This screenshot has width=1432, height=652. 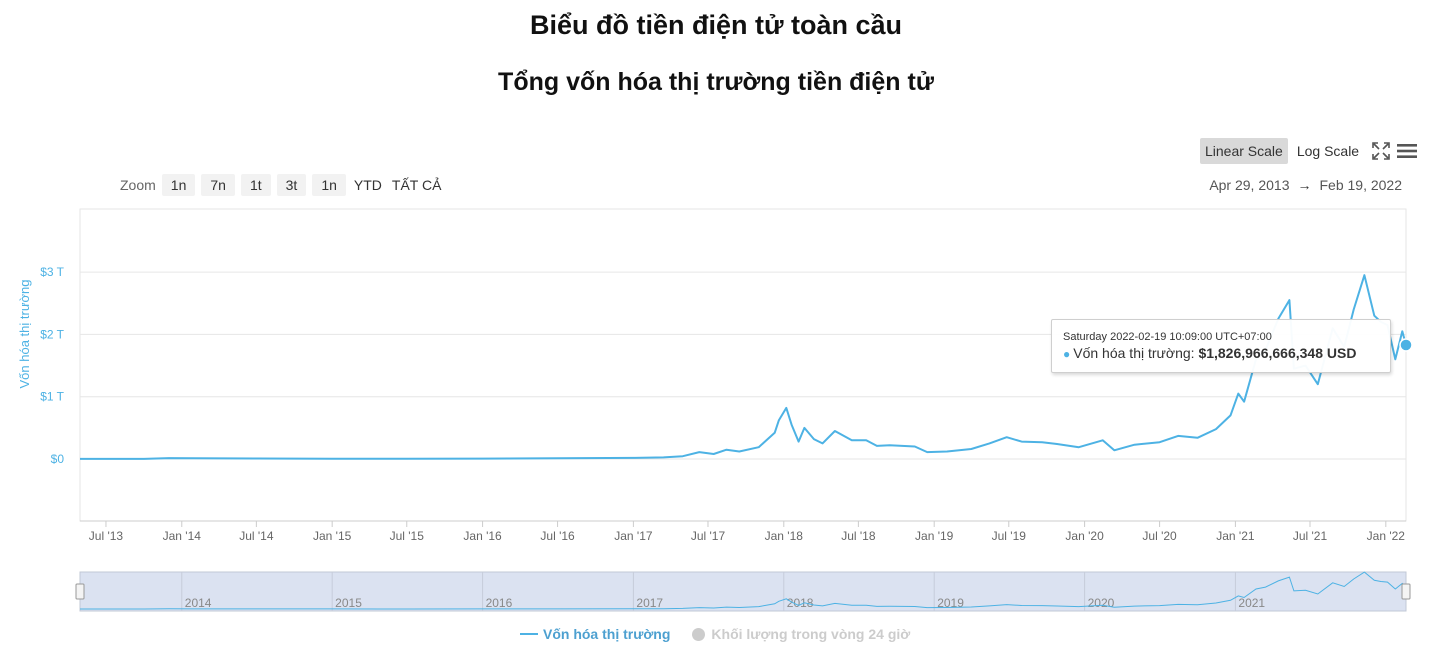 What do you see at coordinates (80, 591) in the screenshot?
I see `navigator-left-handle` at bounding box center [80, 591].